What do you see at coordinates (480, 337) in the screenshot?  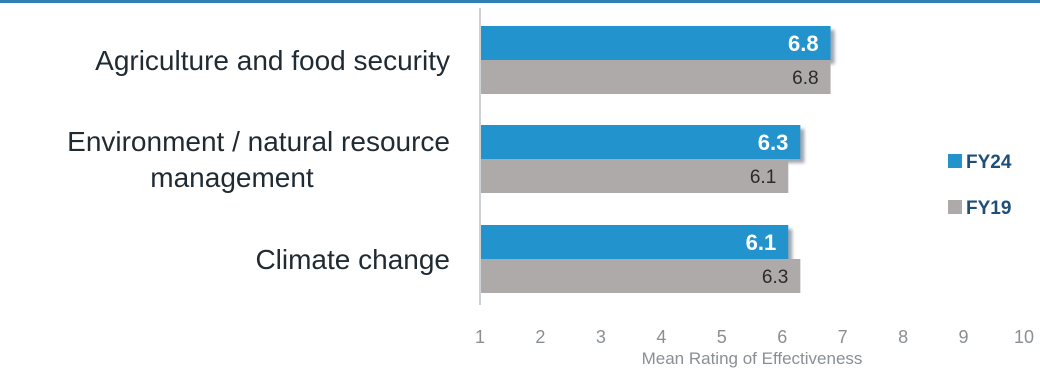 I see `x-tick-label-1: 1` at bounding box center [480, 337].